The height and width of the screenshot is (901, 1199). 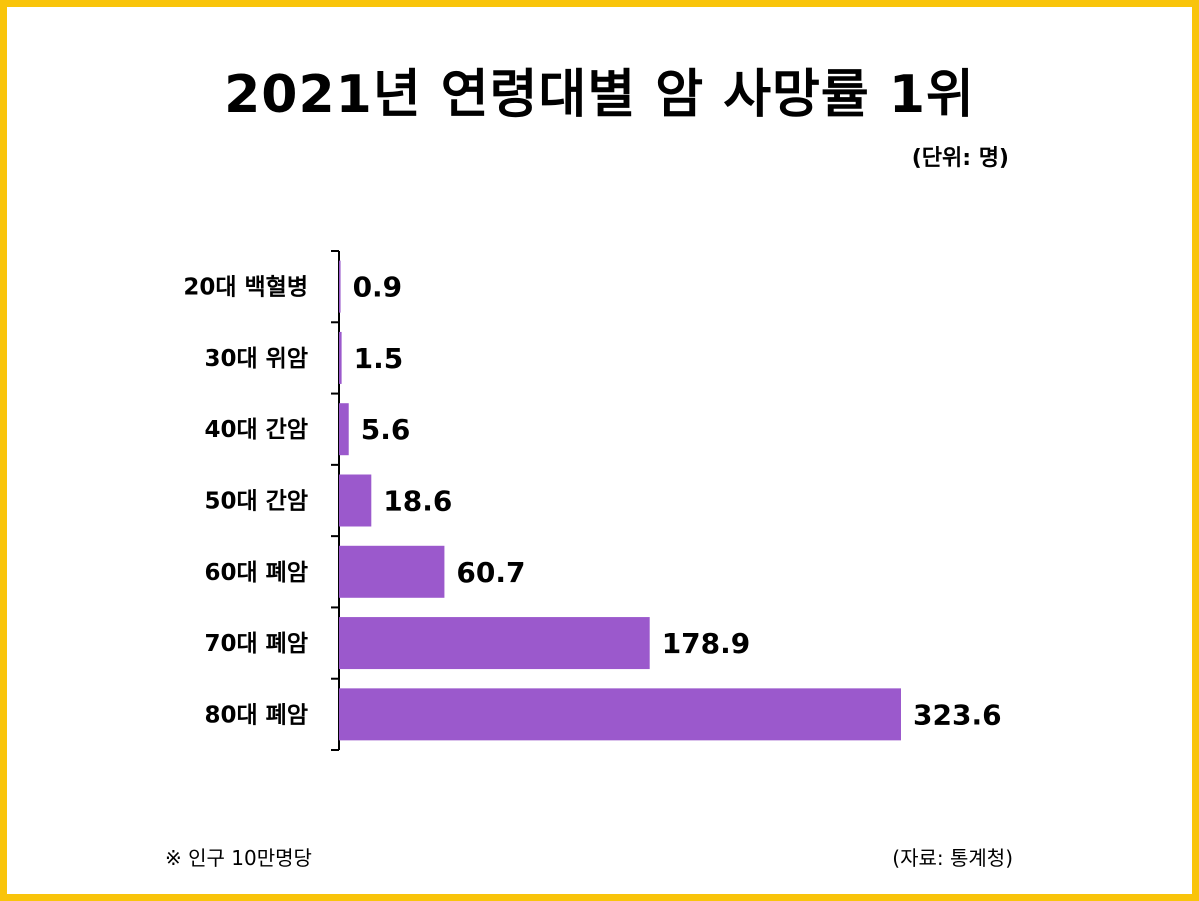 I want to click on population-note: ※ 인구 10만명당, so click(x=238, y=858).